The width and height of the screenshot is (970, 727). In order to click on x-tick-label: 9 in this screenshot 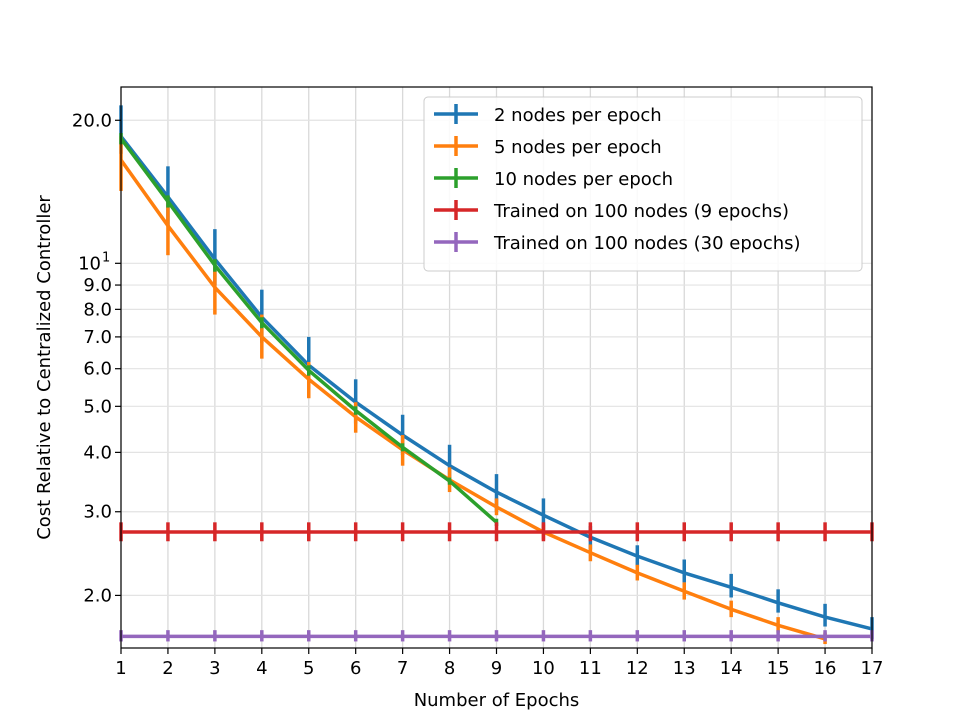, I will do `click(496, 668)`.